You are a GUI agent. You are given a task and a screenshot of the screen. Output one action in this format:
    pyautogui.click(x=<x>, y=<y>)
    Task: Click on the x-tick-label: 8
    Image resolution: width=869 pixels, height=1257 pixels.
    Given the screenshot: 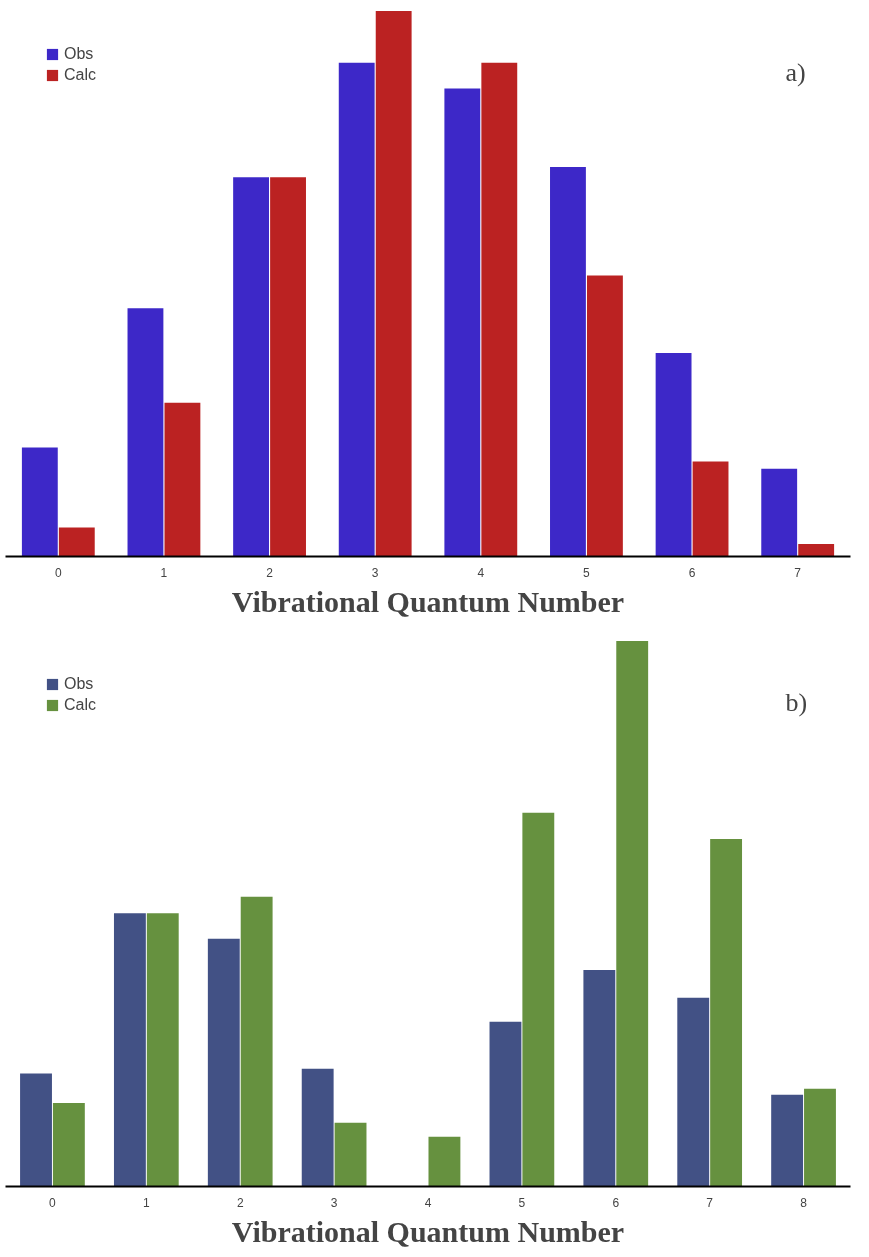 What is the action you would take?
    pyautogui.click(x=804, y=1202)
    